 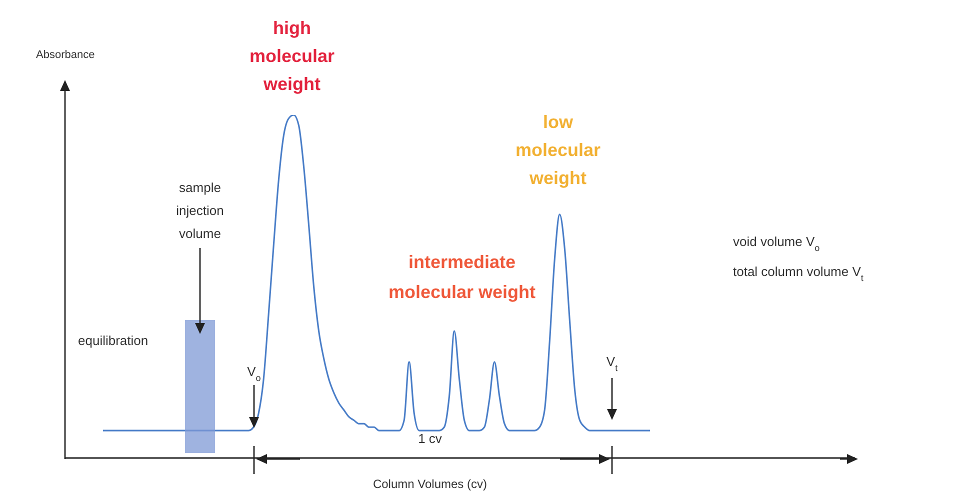 I want to click on text: total column volume V$_{t}$, so click(x=798, y=273).